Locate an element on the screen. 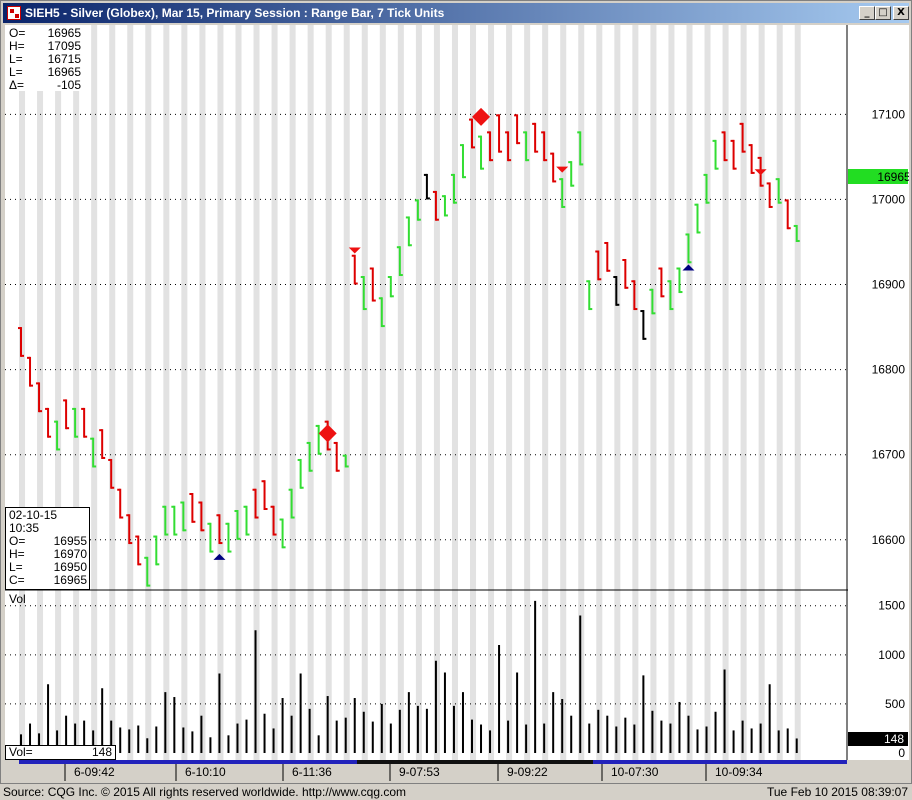 The width and height of the screenshot is (912, 800). ohlc-label-0: O= is located at coordinates (17, 33).